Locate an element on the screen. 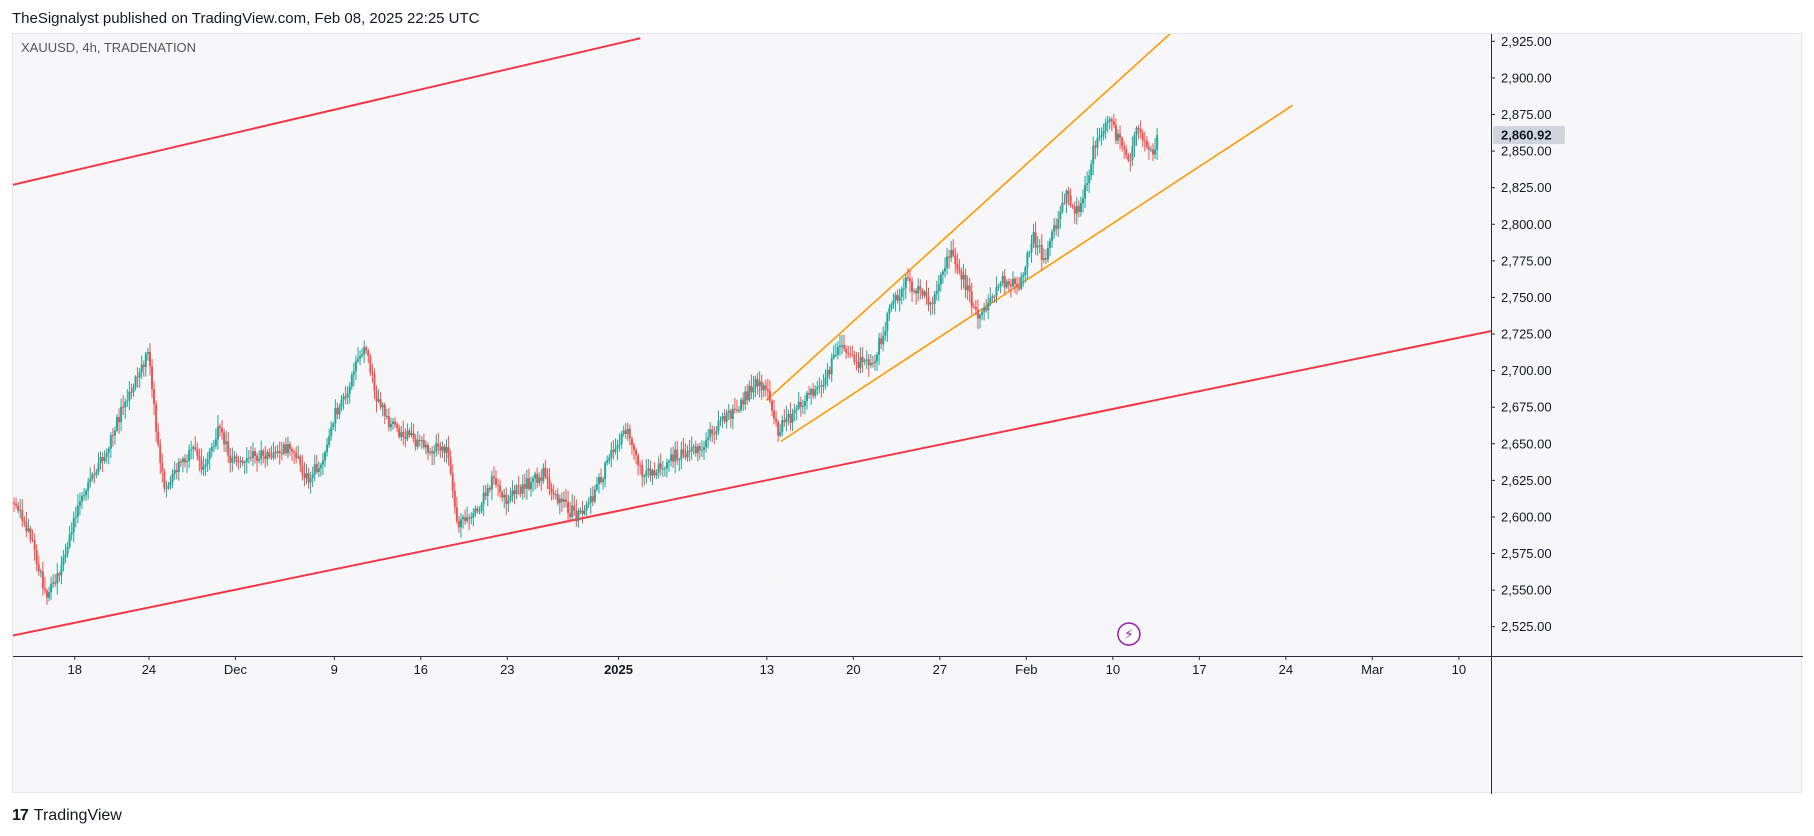 Image resolution: width=1814 pixels, height=836 pixels. price-tick-label: 2,650.00 is located at coordinates (1526, 443).